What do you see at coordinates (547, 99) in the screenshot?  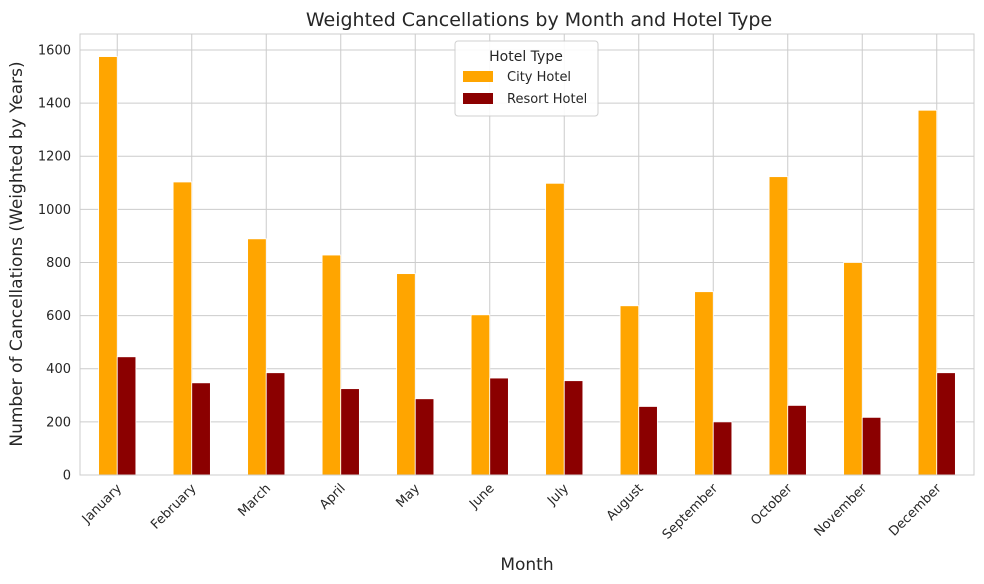 I see `legend-label-resort-hotel: Resort Hotel` at bounding box center [547, 99].